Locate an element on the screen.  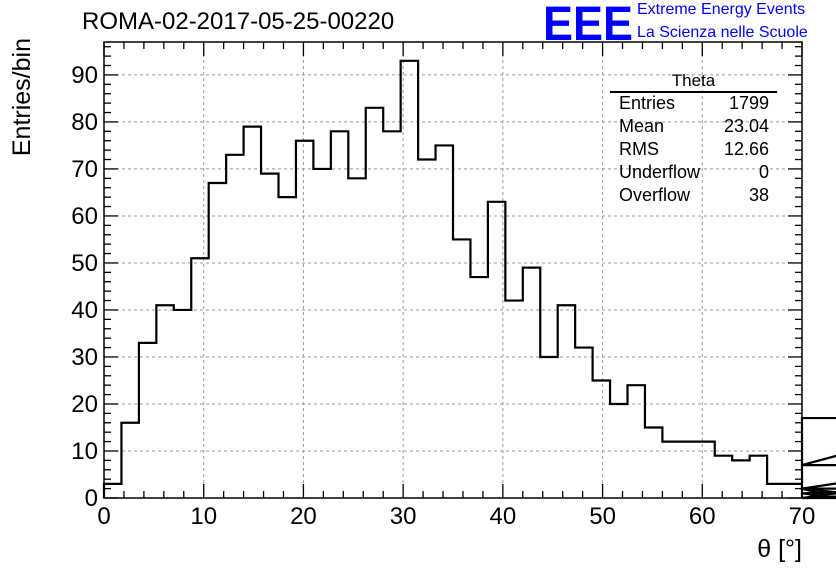
x-tick-label: 30 is located at coordinates (403, 516).